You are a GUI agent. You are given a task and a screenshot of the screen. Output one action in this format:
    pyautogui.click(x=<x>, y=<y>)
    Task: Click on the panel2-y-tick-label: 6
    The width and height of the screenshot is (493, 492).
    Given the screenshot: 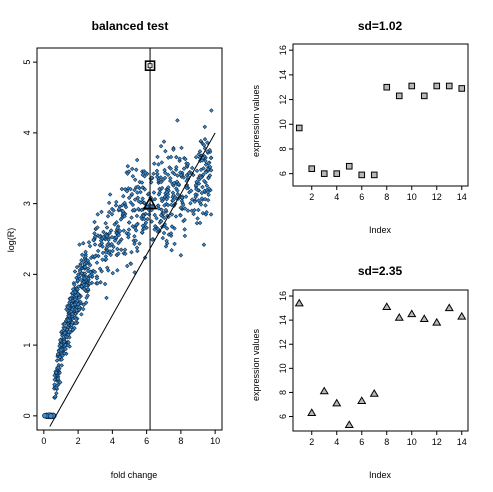 What is the action you would take?
    pyautogui.click(x=283, y=173)
    